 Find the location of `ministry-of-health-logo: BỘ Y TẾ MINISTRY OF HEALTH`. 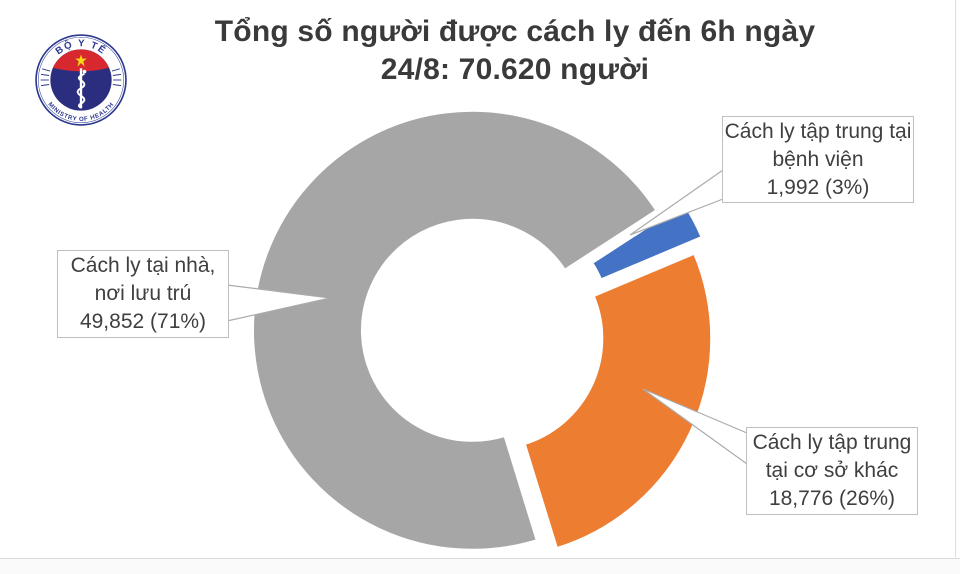

ministry-of-health-logo: BỘ Y TẾ MINISTRY OF HEALTH is located at coordinates (81, 80).